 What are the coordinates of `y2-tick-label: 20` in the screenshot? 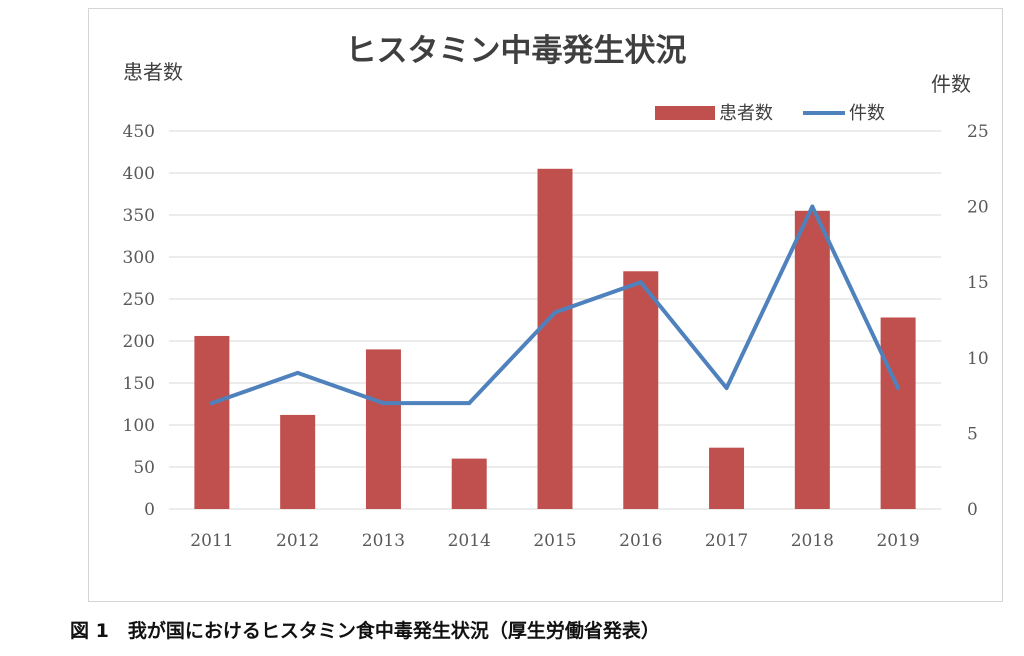 It's located at (978, 208).